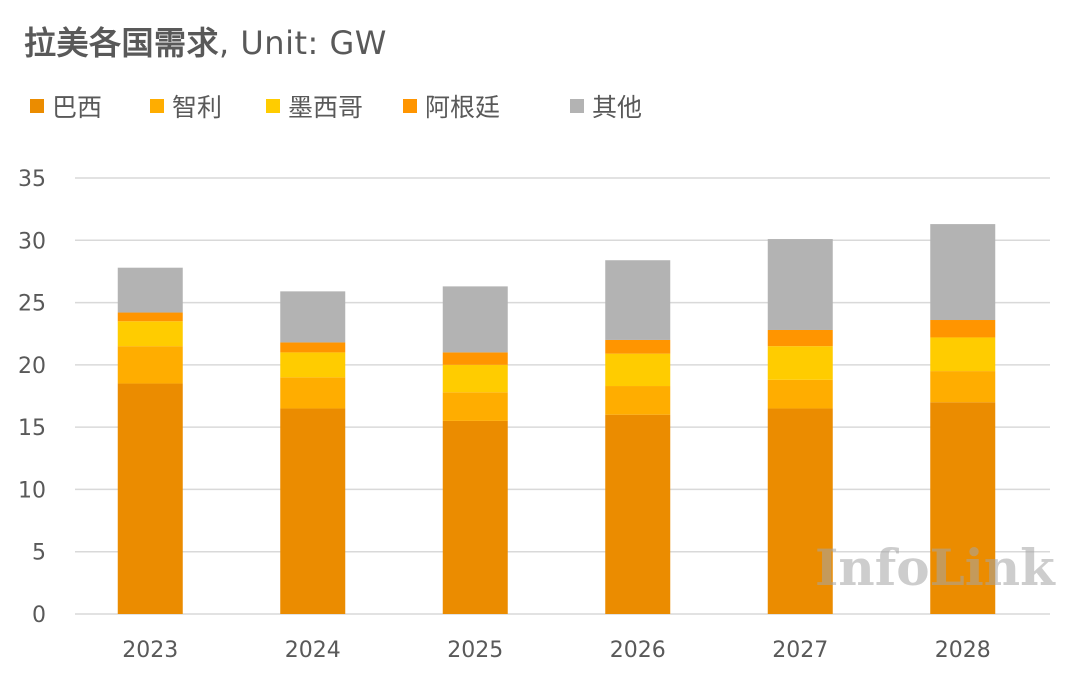  Describe the element at coordinates (326, 107) in the screenshot. I see `legend-label-mexico: 墨西哥` at that location.